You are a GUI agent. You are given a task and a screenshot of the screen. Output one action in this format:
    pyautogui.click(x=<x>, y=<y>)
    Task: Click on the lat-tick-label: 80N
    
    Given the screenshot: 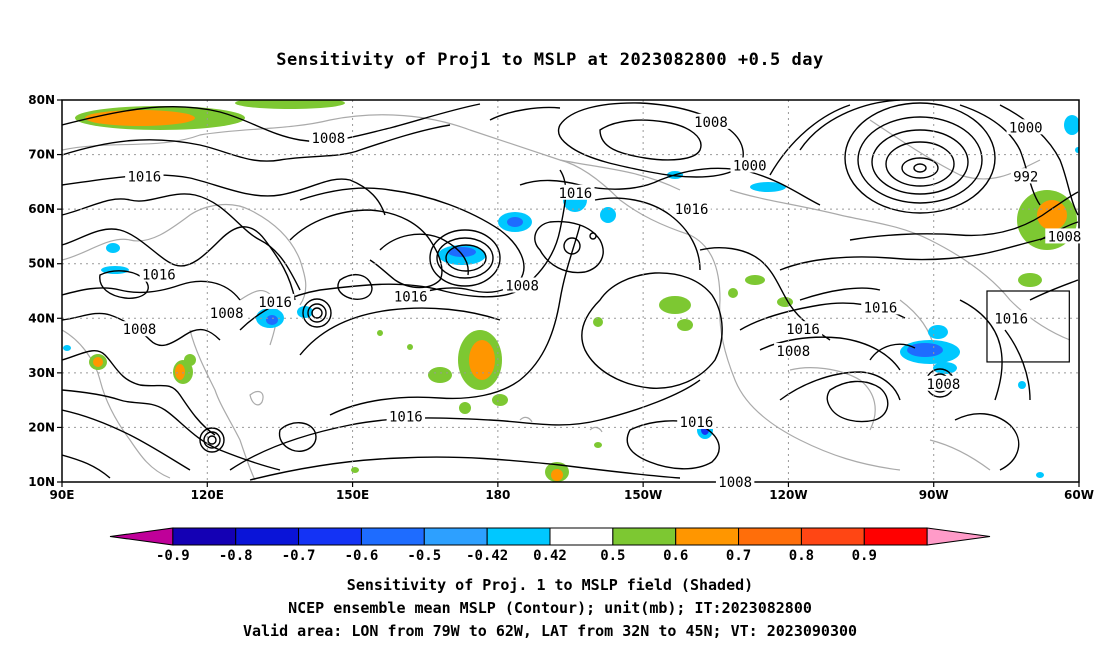 What is the action you would take?
    pyautogui.click(x=41, y=100)
    